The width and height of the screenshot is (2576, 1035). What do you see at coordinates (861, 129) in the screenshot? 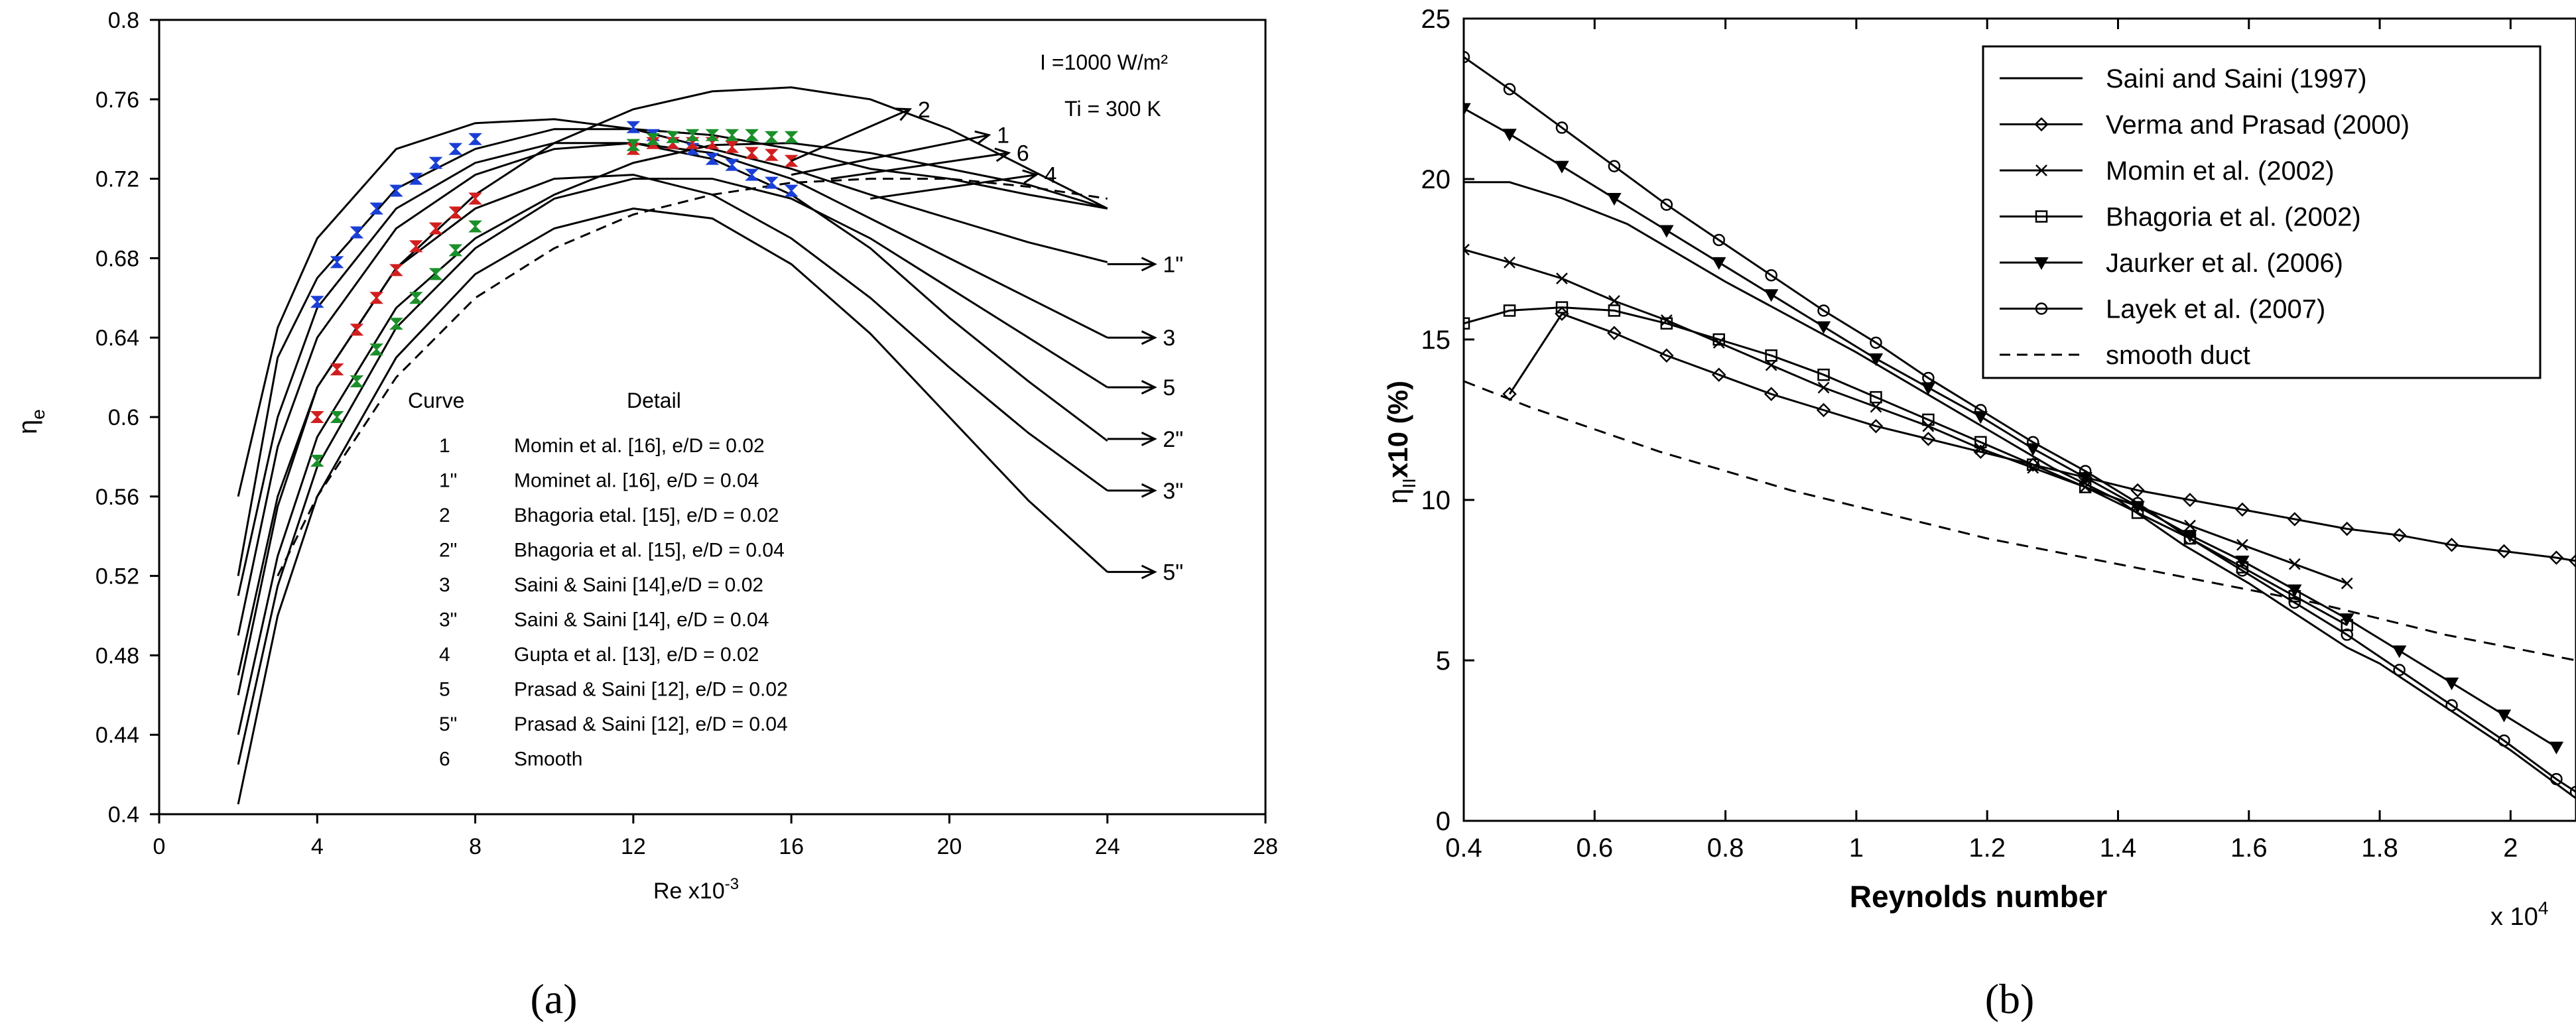
I see `panel-a-arrow-0: 2` at bounding box center [861, 129].